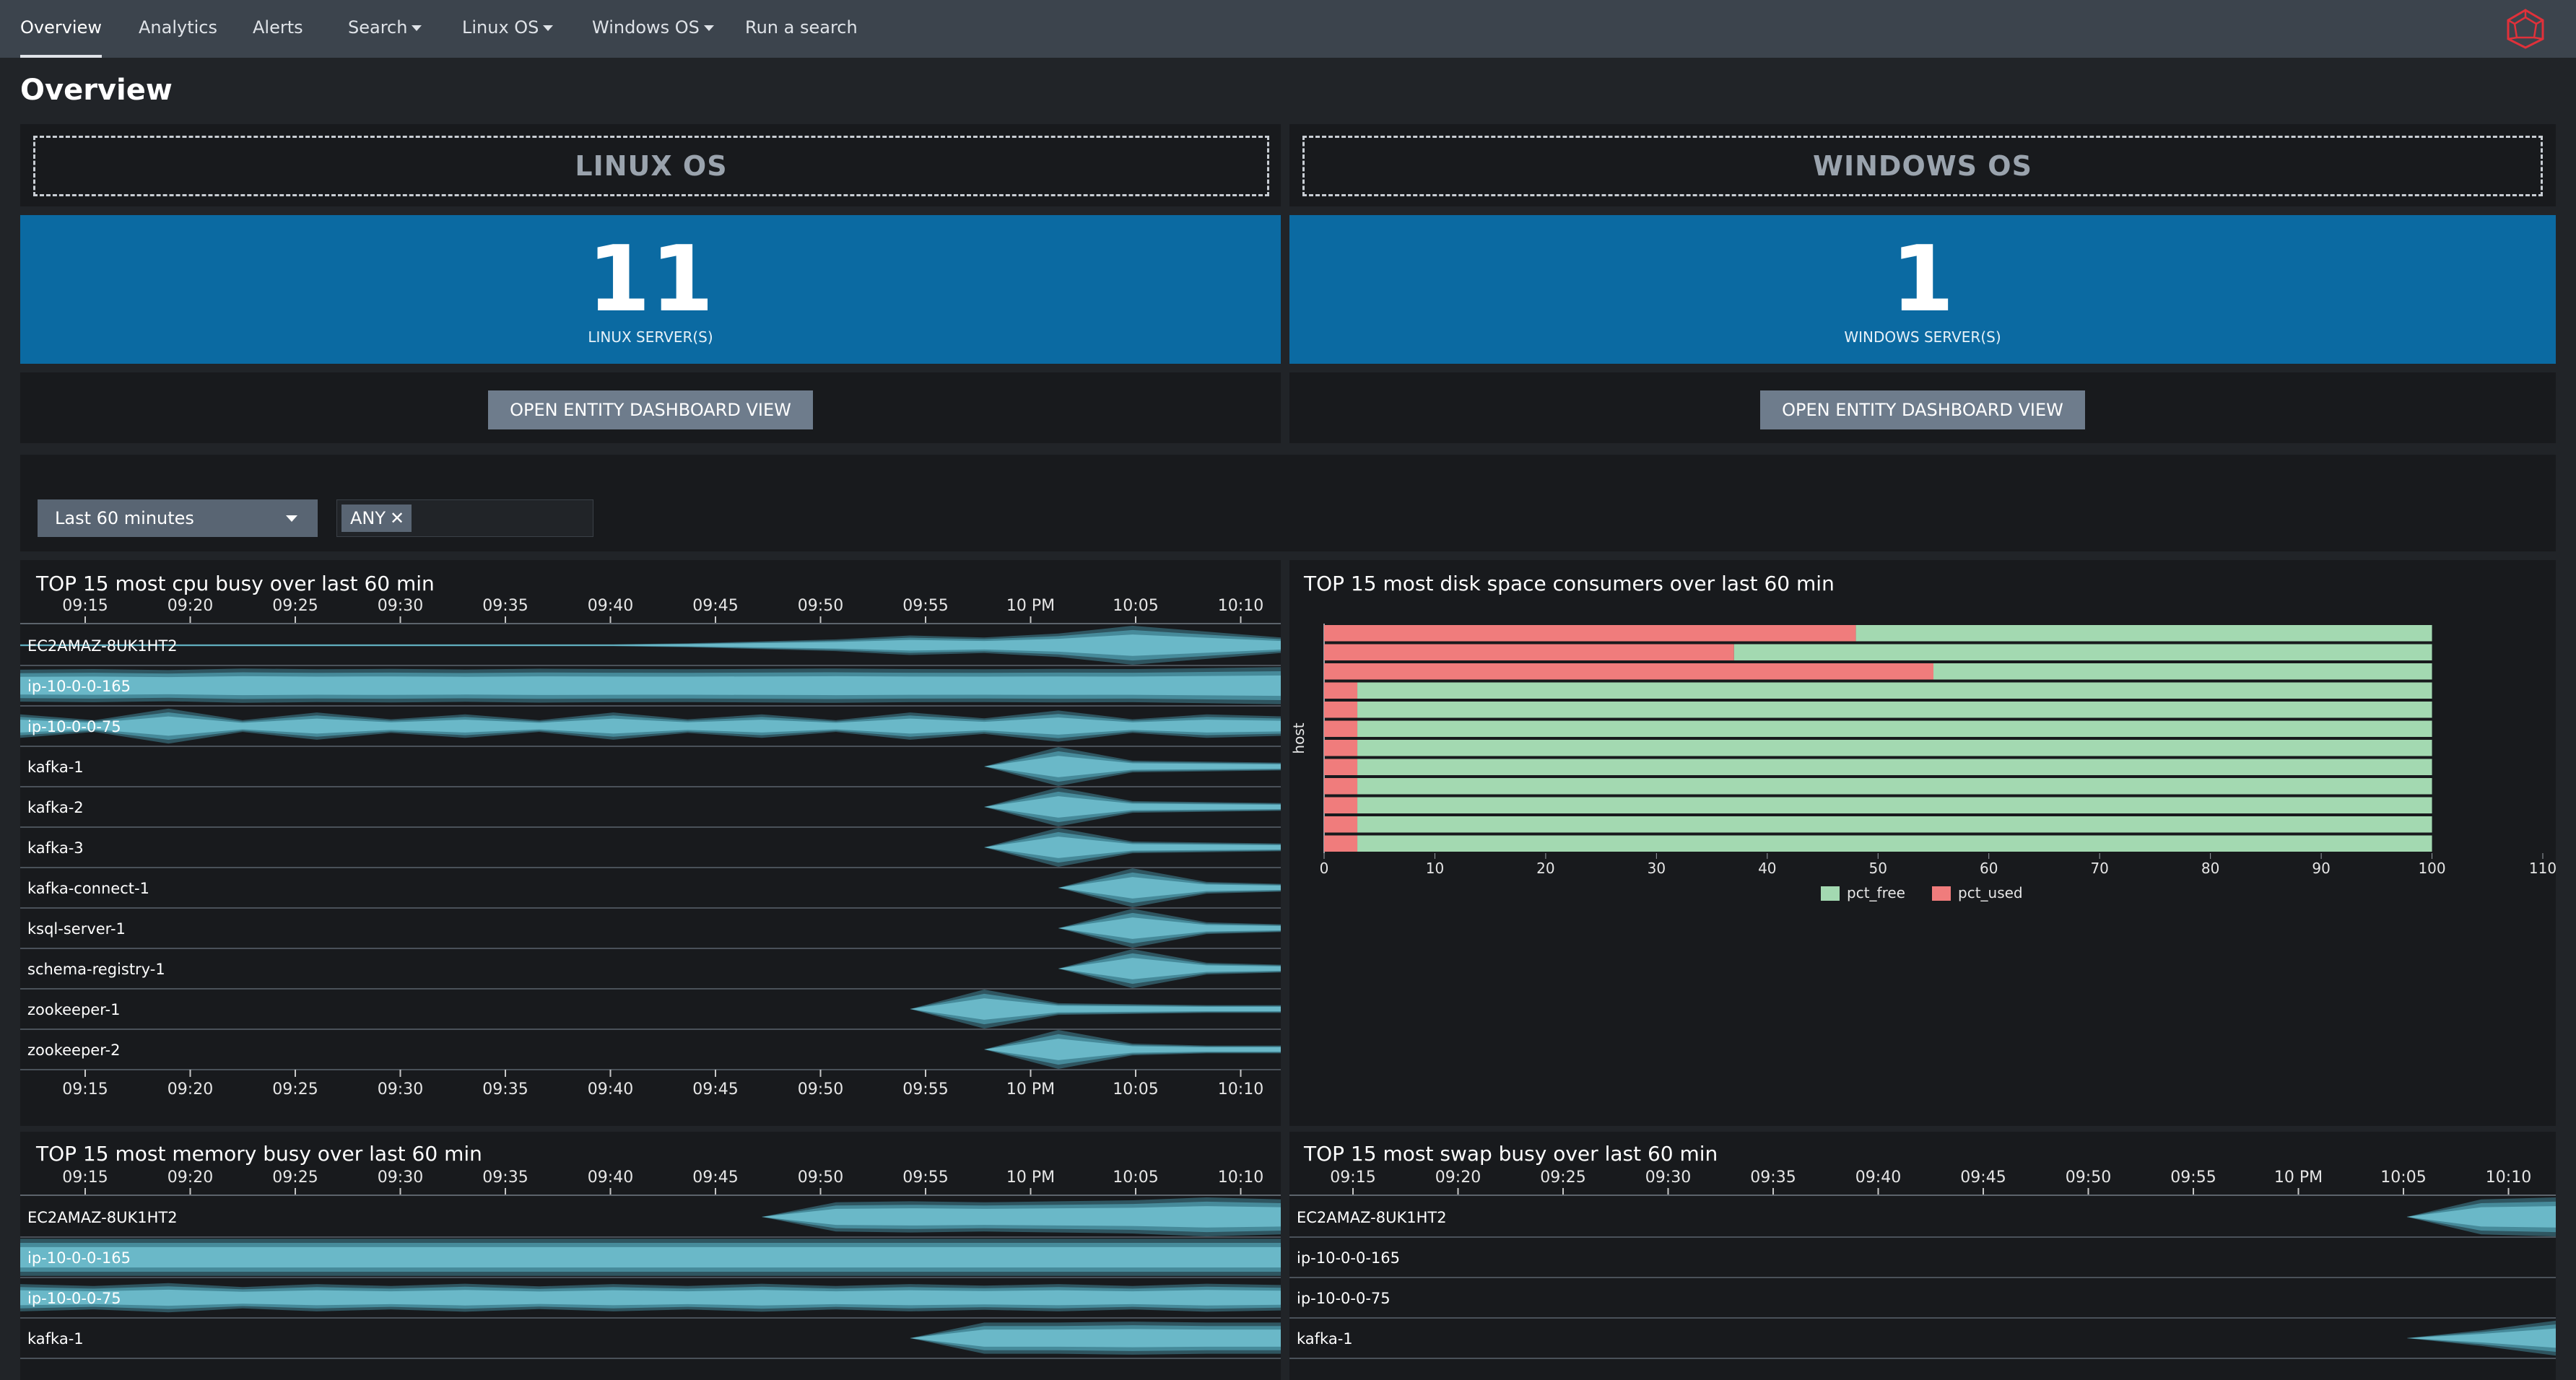 Image resolution: width=2576 pixels, height=1380 pixels. I want to click on host-token: ANY ✕, so click(376, 518).